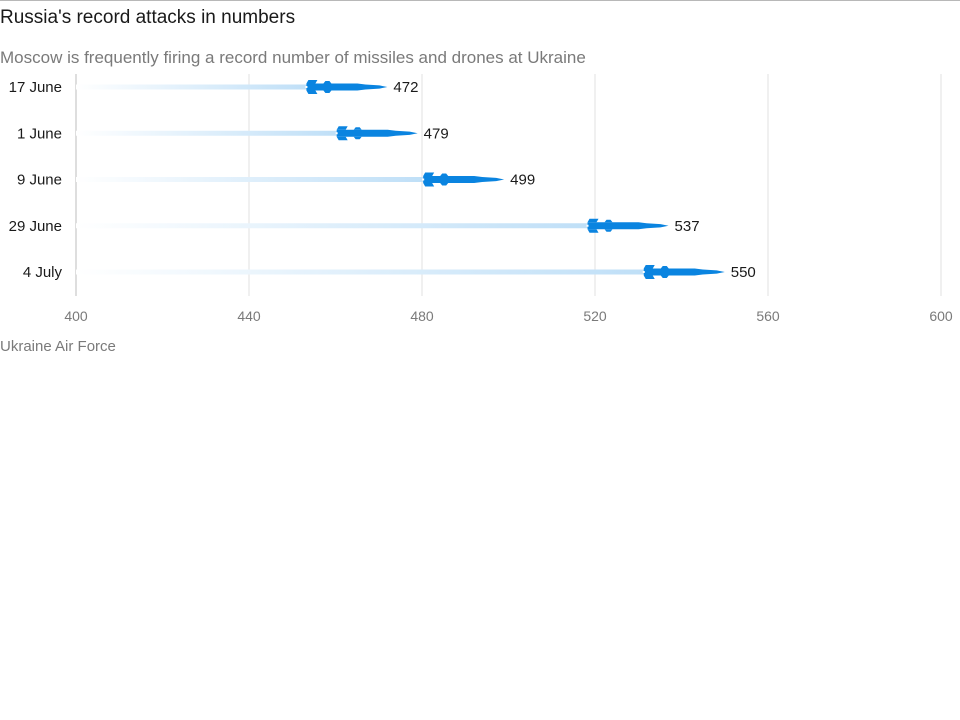  Describe the element at coordinates (35, 87) in the screenshot. I see `category-label: 17 June` at that location.